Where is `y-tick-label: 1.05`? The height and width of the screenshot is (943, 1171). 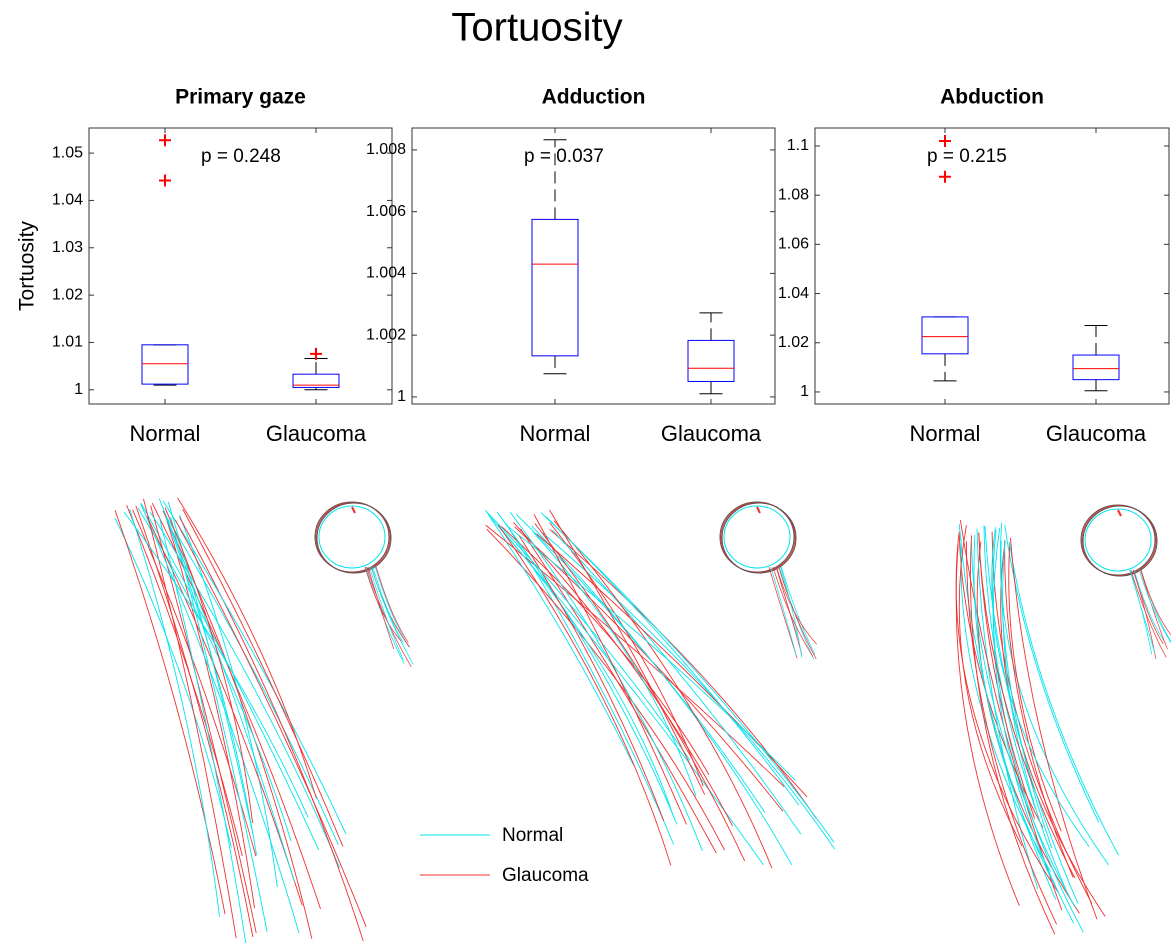
y-tick-label: 1.05 is located at coordinates (67, 152).